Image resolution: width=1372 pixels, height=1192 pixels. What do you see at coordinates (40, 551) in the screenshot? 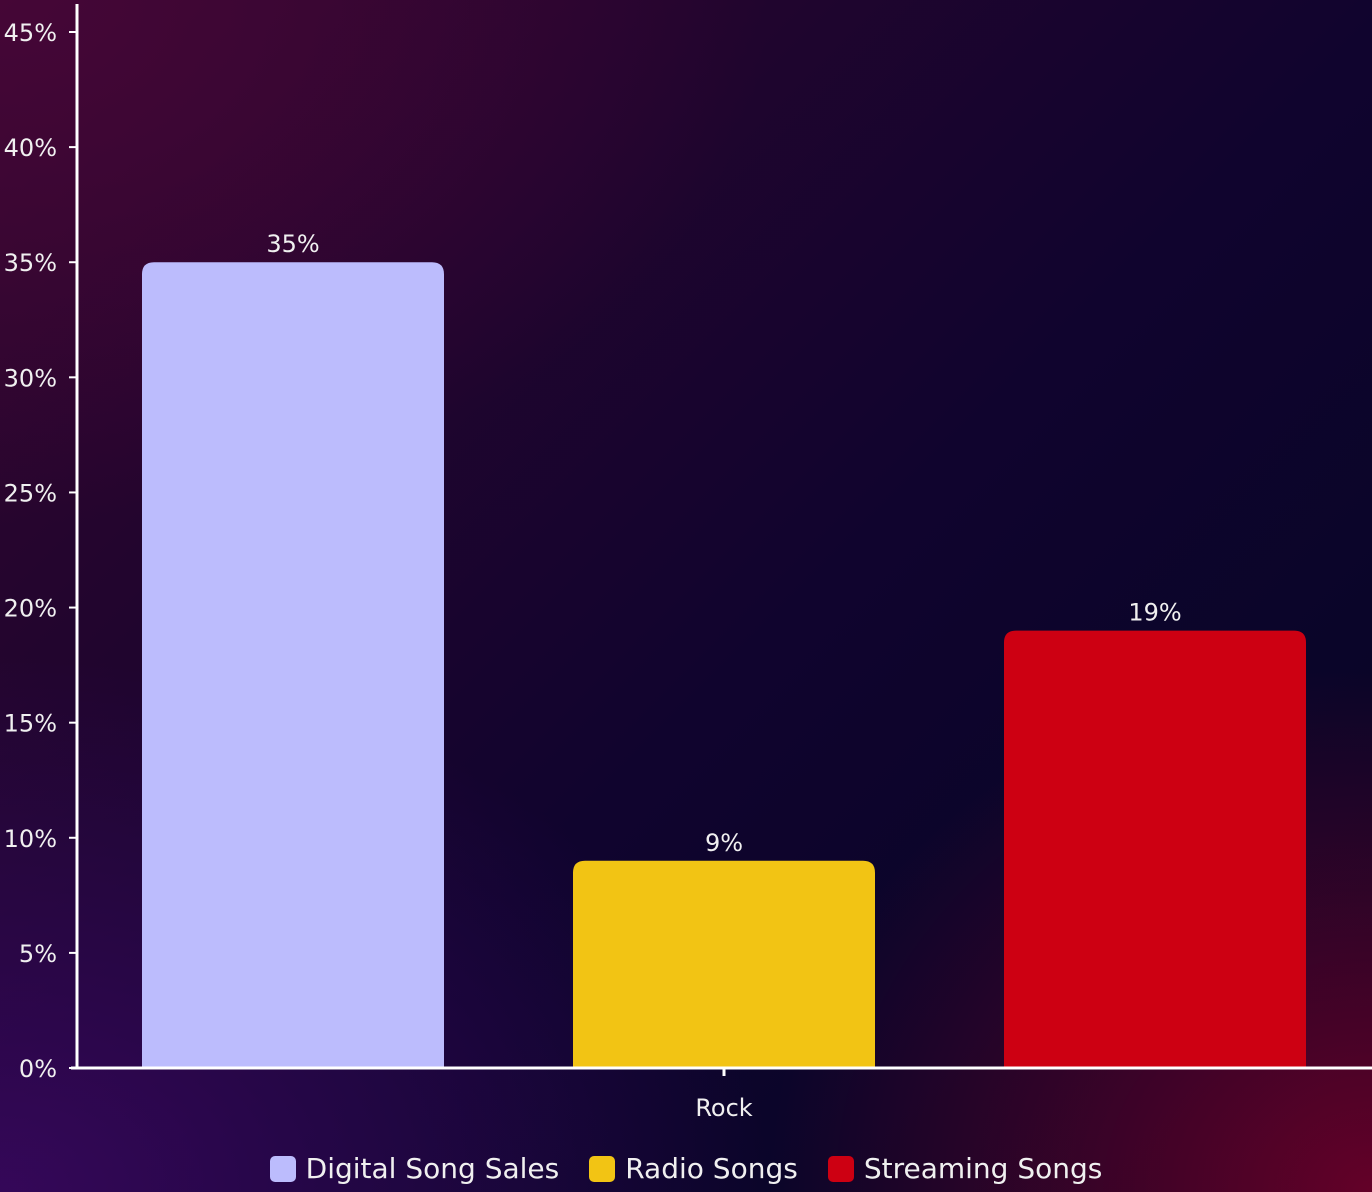
I see `y-axis-ticks: 0% 5% 10% 15% 20% 25% 30% 35% 40% 45%` at bounding box center [40, 551].